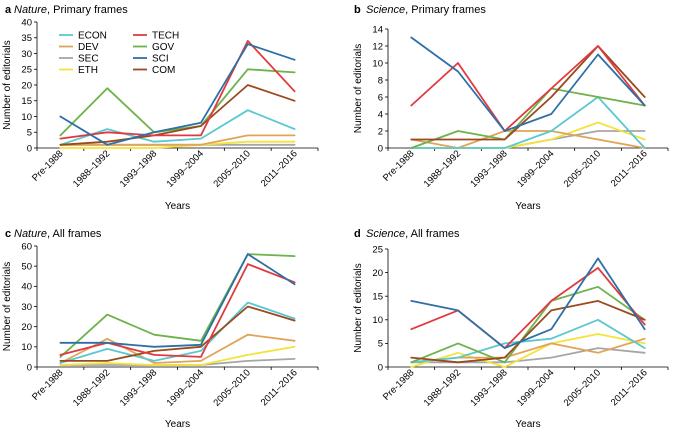 The width and height of the screenshot is (685, 430). Describe the element at coordinates (30, 10) in the screenshot. I see `title-journal: Nature` at that location.